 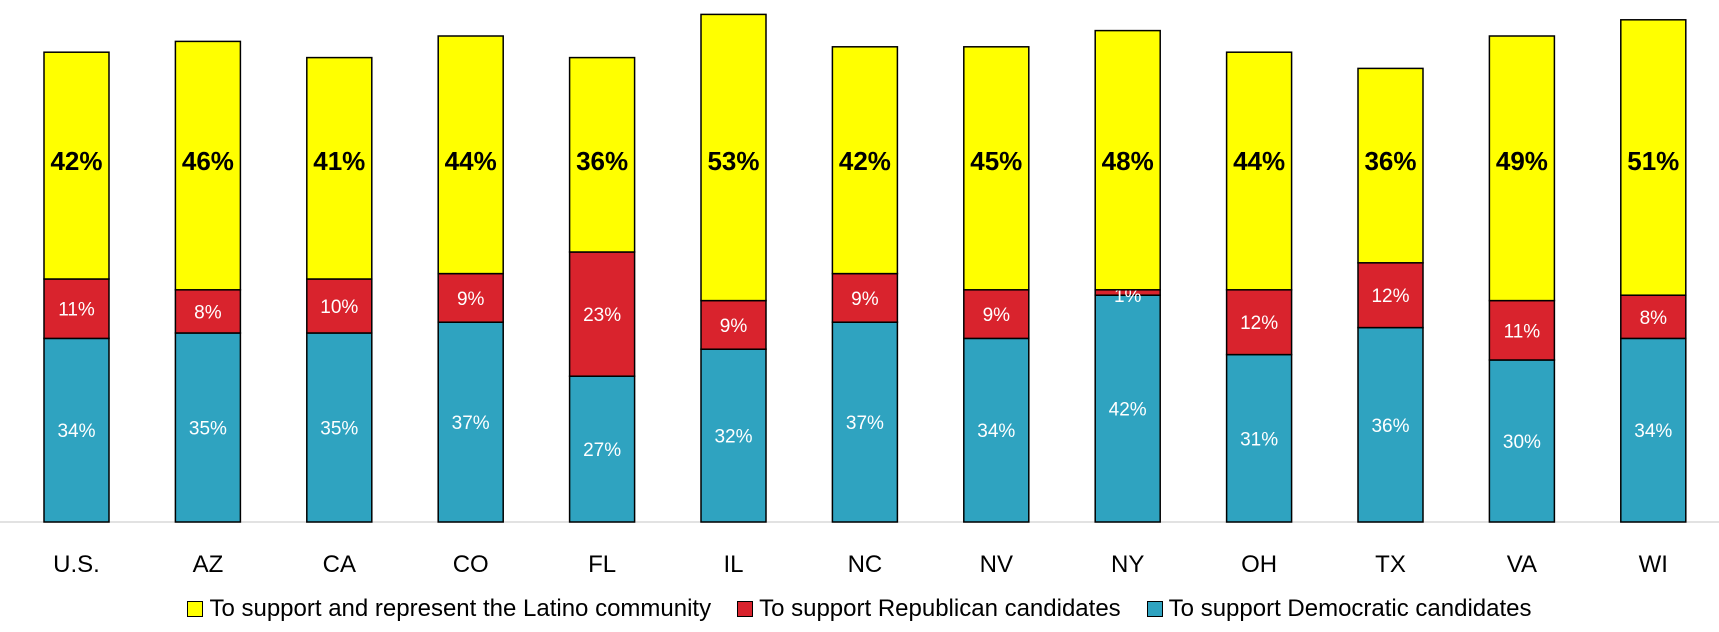 I want to click on data-label-u-s-series-2: 42%, so click(x=76, y=161).